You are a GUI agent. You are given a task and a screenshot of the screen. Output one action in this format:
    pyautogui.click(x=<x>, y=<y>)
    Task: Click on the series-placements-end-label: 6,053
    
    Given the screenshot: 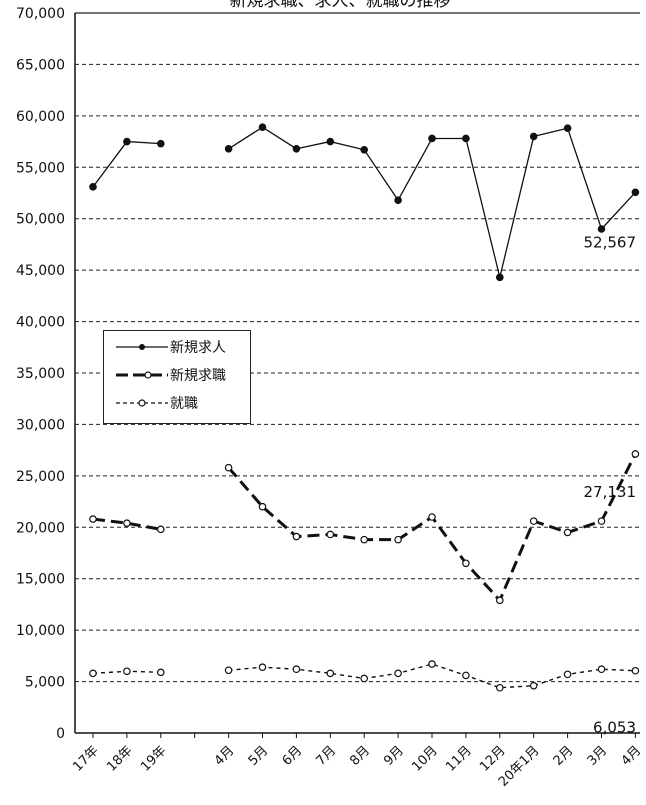 What is the action you would take?
    pyautogui.click(x=614, y=728)
    